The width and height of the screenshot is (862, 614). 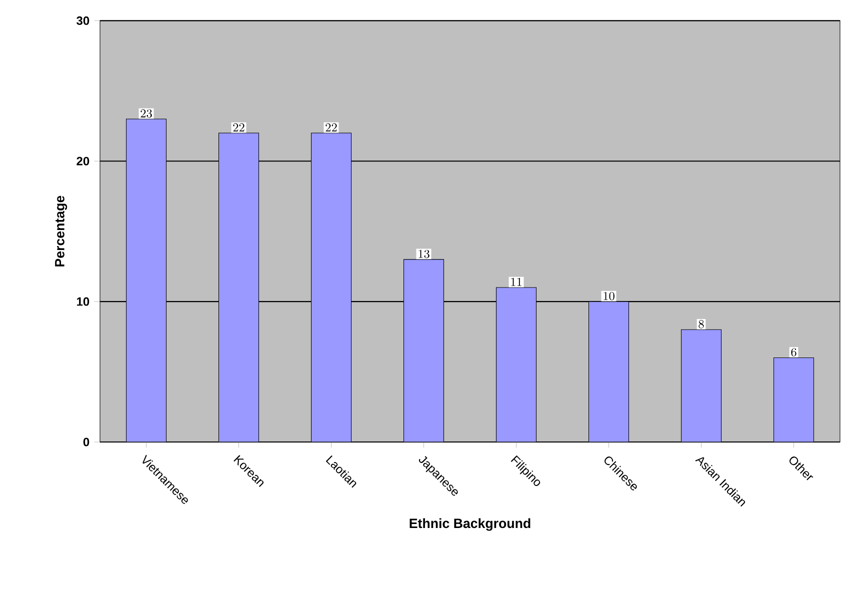 What do you see at coordinates (424, 254) in the screenshot?
I see `data-label: 13` at bounding box center [424, 254].